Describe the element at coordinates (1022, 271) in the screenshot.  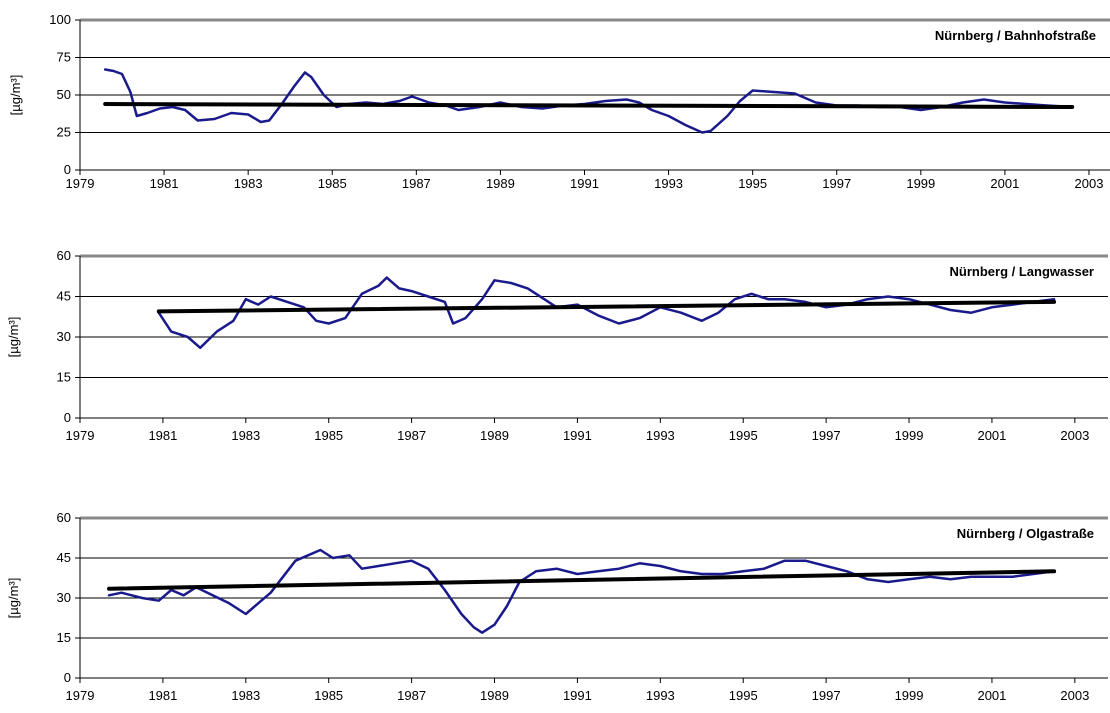
I see `panel-title: Nürnberg / Langwasser` at that location.